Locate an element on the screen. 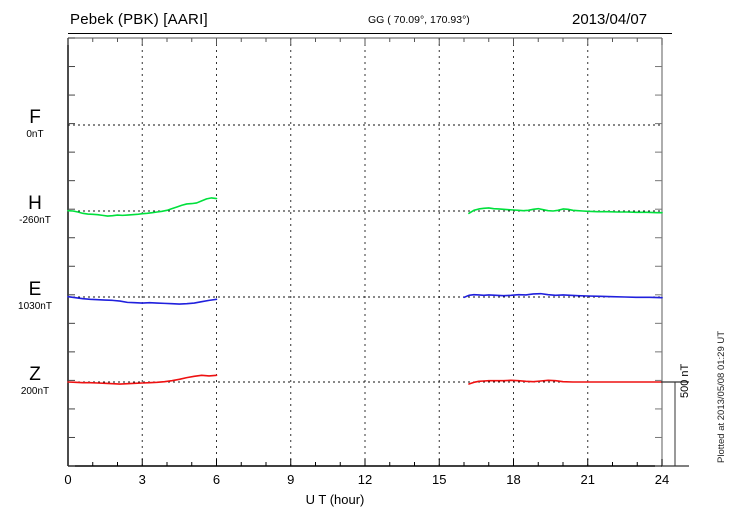 This screenshot has width=730, height=520. header-divider is located at coordinates (370, 33).